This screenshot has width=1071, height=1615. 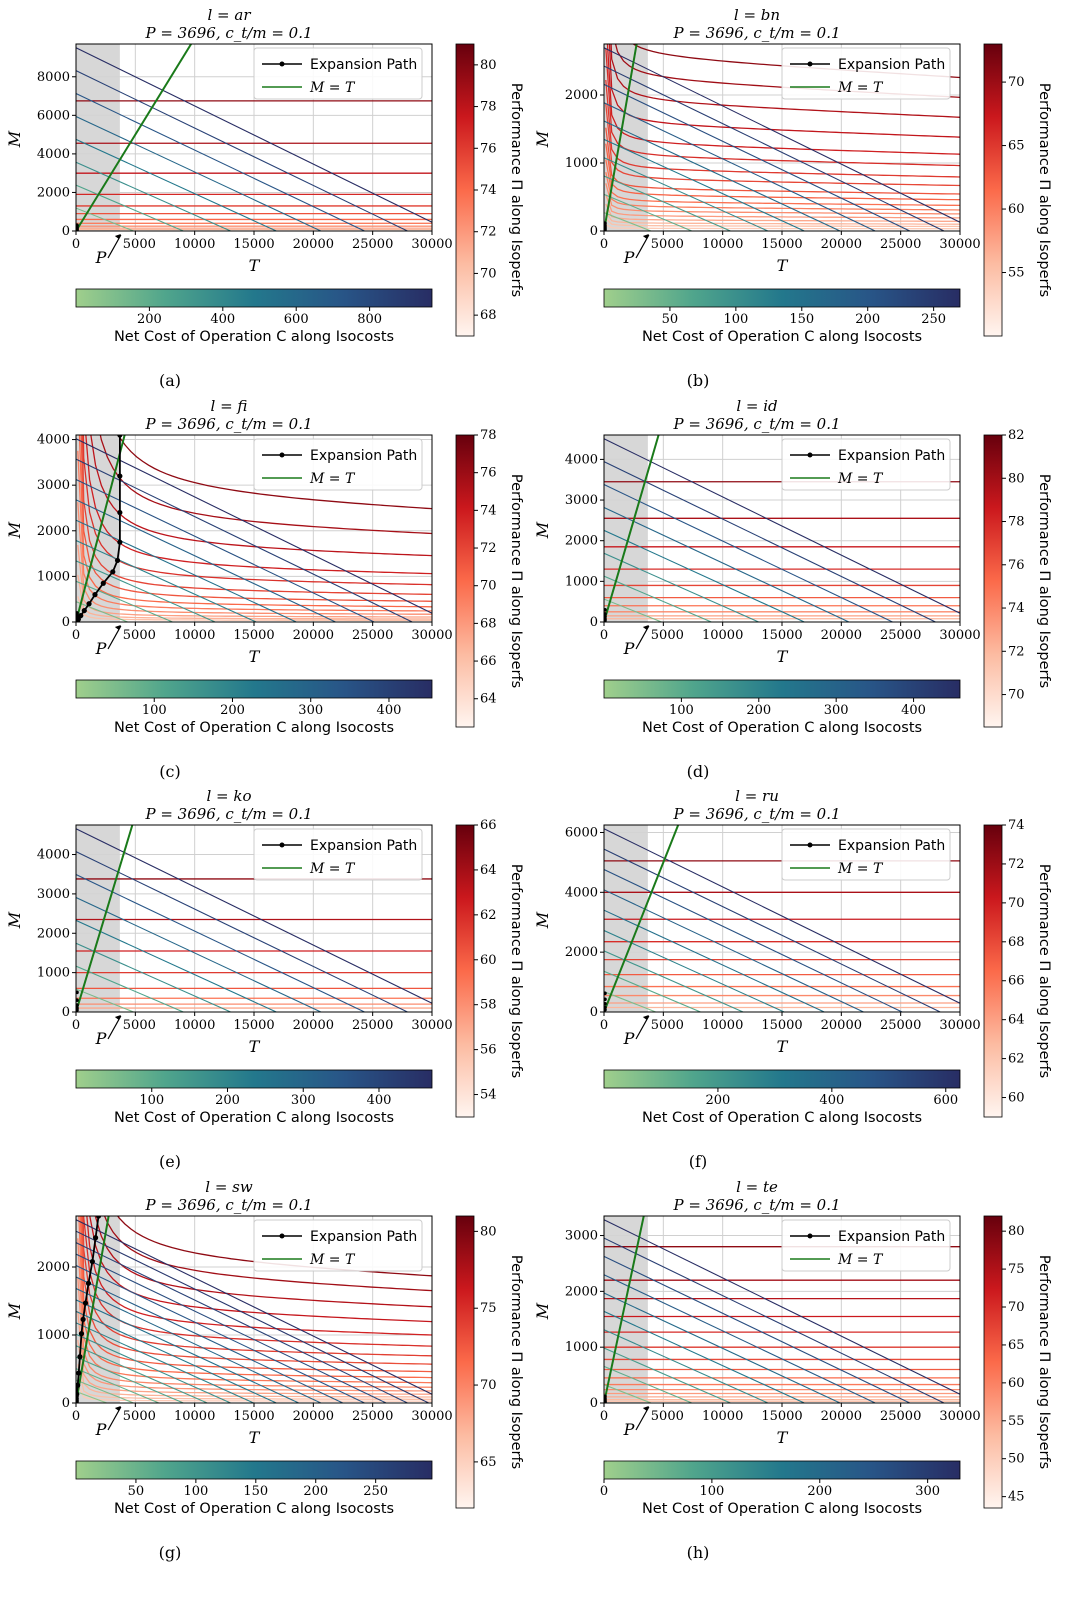 I want to click on shaded-region, so click(x=626, y=528).